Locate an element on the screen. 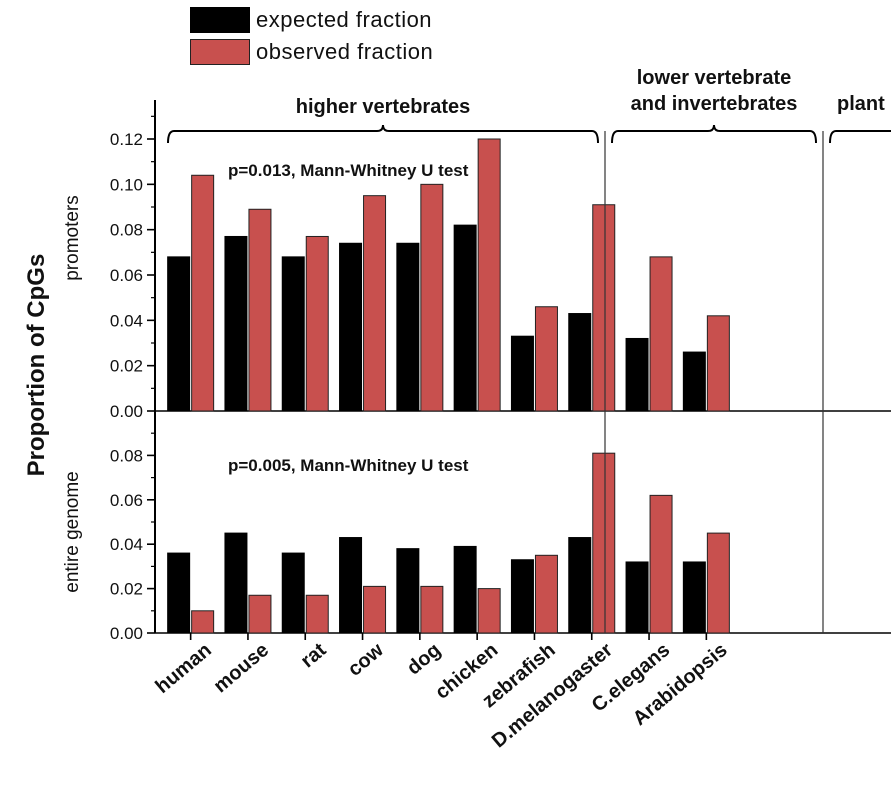  panel-ylabel-promoters: promoters is located at coordinates (72, 238).